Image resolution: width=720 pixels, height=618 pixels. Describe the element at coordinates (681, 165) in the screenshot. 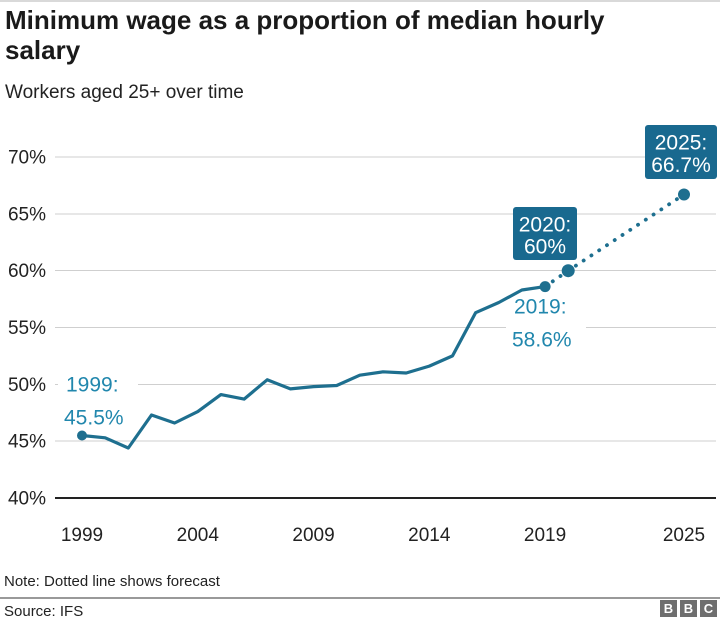

I see `forecast-label-2025-value: 66.7%` at that location.